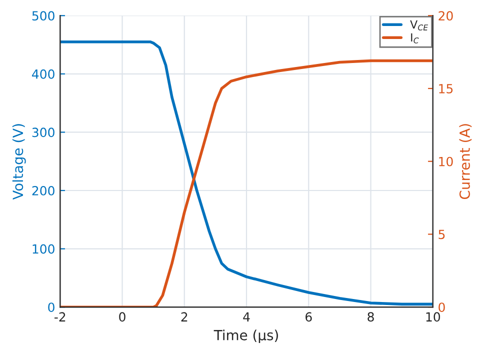 The image size is (481, 347). What do you see at coordinates (419, 25) in the screenshot?
I see `legend-label: V$_{CE}$` at bounding box center [419, 25].